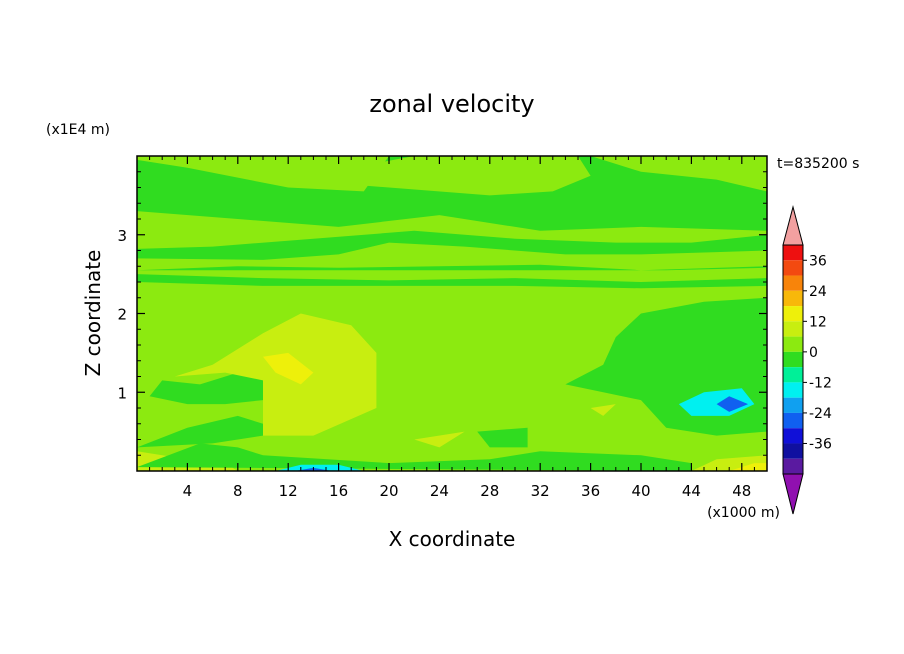 This screenshot has height=654, width=904. I want to click on colorbar-label: -36, so click(820, 444).